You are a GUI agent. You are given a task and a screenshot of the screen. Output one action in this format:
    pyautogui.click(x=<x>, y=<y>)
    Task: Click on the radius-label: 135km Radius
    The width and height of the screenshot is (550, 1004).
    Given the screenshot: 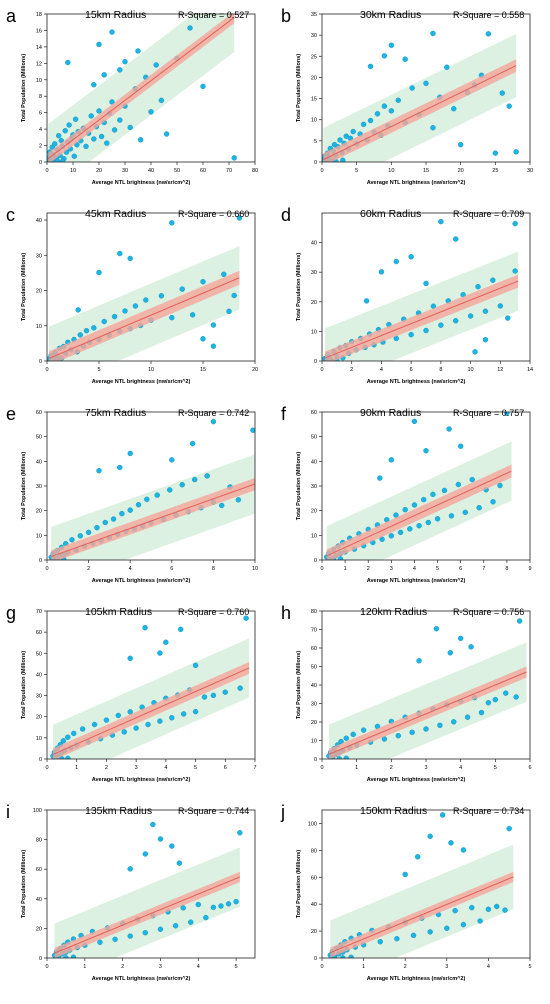 What is the action you would take?
    pyautogui.click(x=118, y=811)
    